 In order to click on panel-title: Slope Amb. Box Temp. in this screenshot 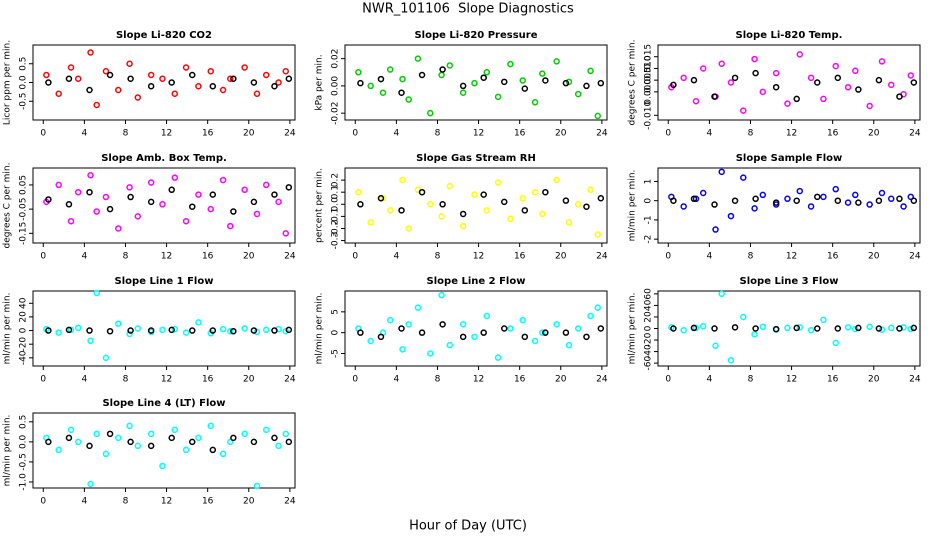, I will do `click(164, 158)`.